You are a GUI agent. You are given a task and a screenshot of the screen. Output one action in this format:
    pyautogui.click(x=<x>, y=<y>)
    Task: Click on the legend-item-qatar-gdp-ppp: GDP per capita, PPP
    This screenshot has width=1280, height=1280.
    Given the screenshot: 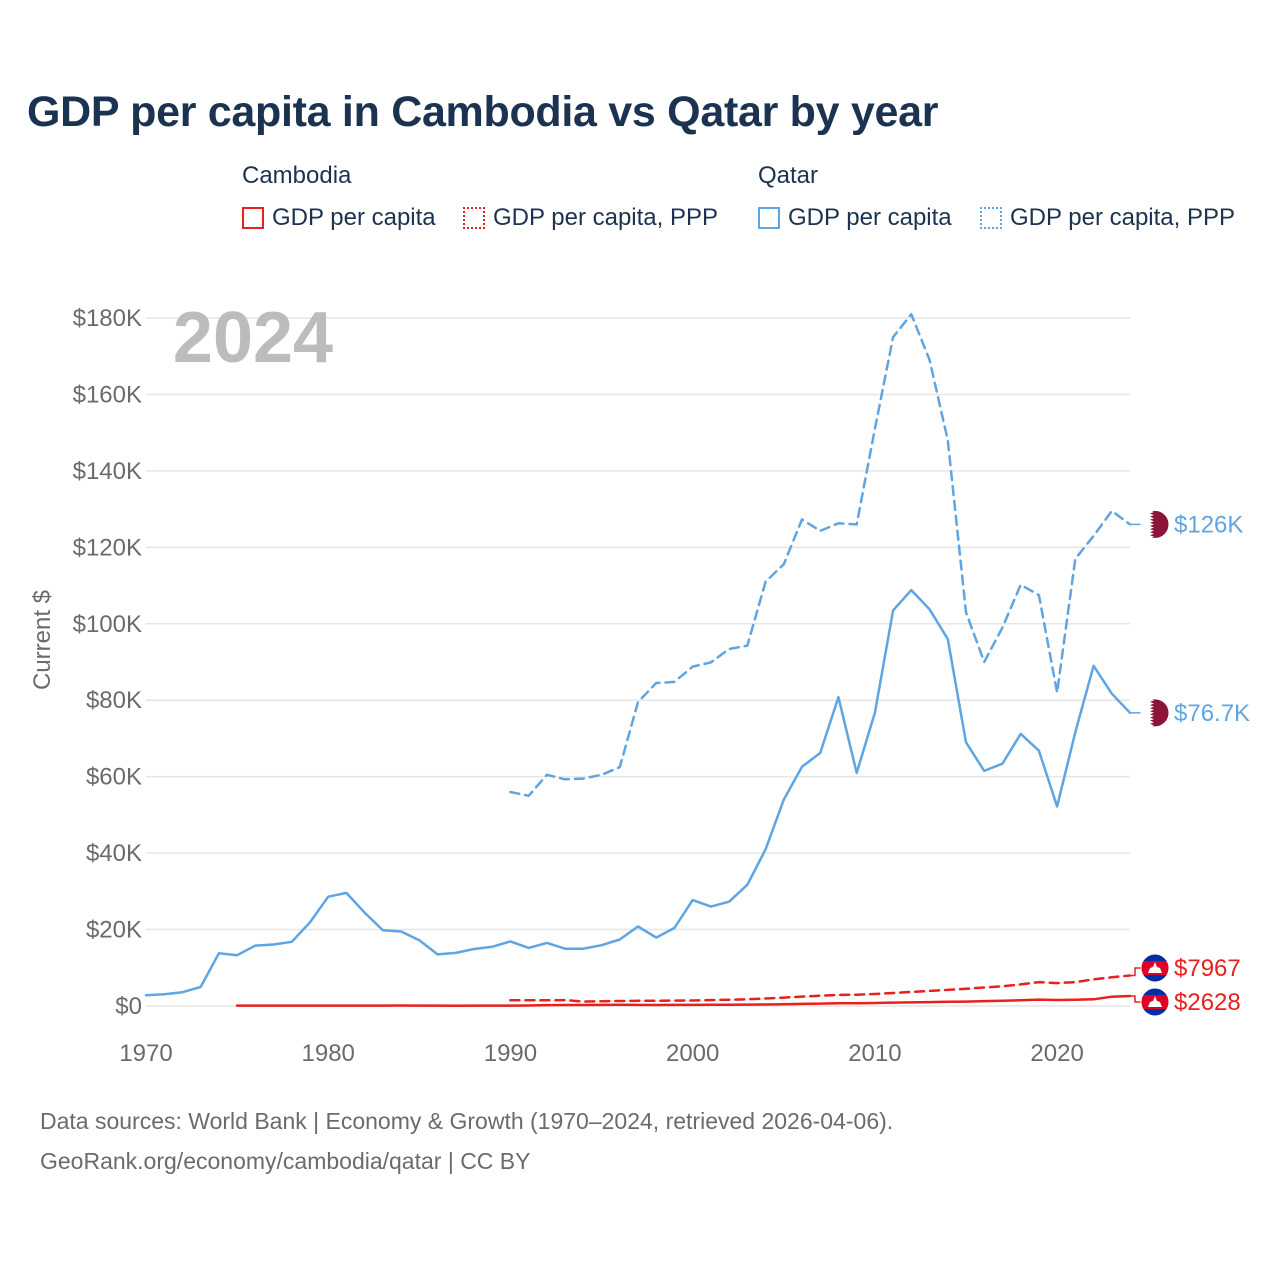 What is the action you would take?
    pyautogui.click(x=1107, y=218)
    